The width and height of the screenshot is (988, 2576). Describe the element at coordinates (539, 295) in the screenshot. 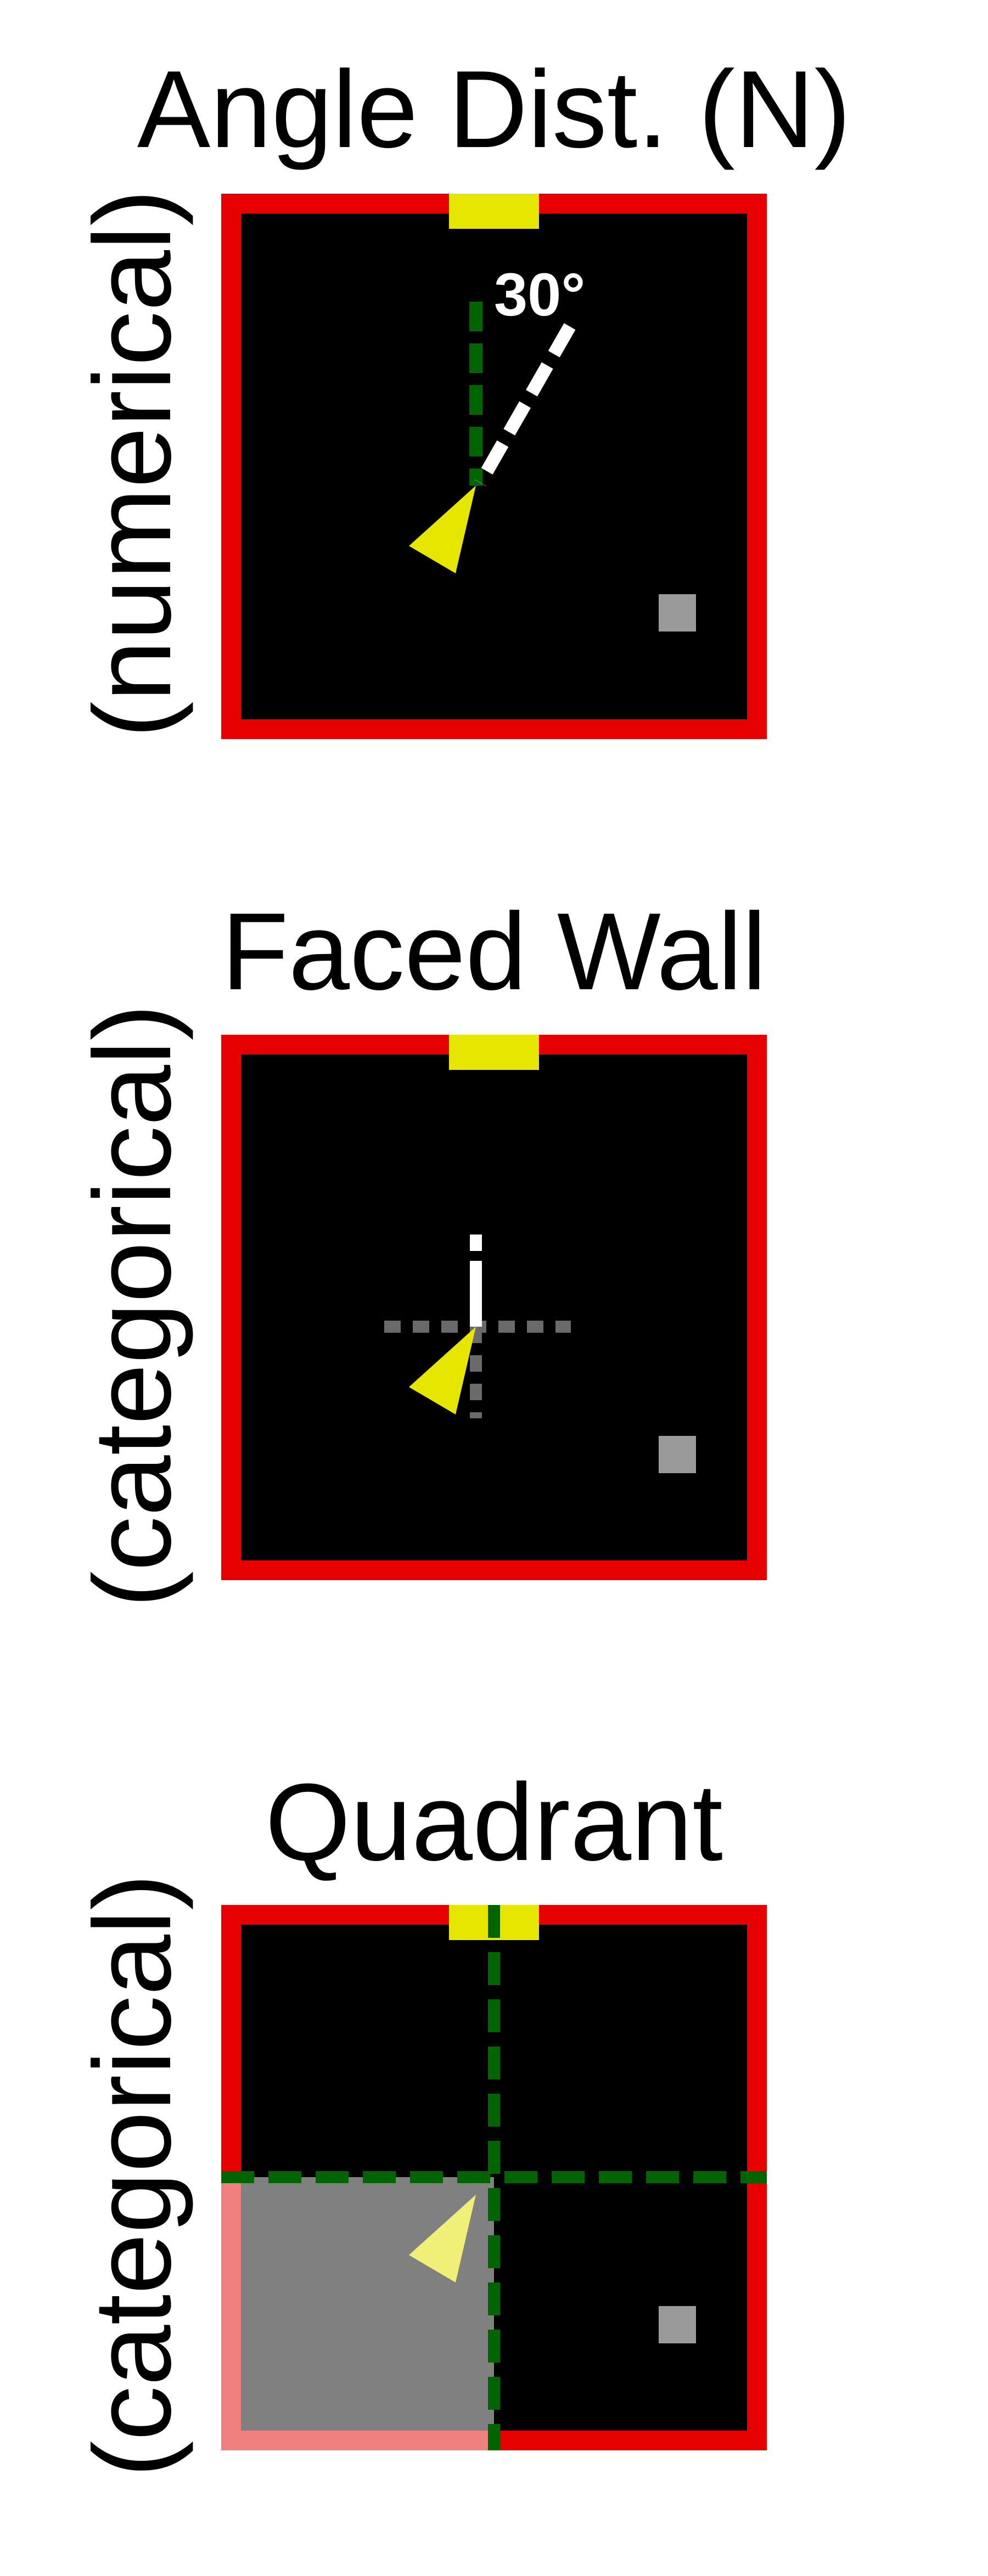

I see `panel-1-angle-label: 30°` at that location.